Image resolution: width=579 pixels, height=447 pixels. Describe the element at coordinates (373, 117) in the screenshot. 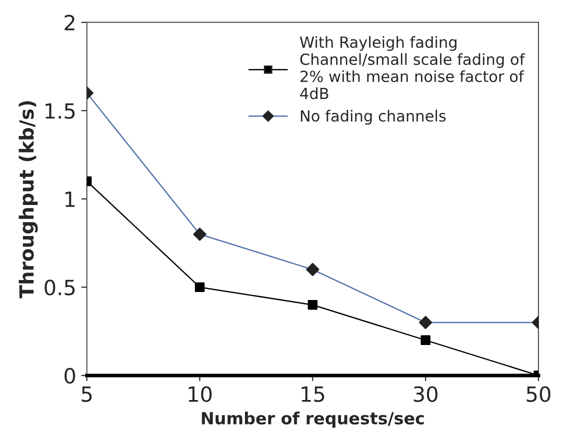

I see `legend-label: No fading channels` at that location.